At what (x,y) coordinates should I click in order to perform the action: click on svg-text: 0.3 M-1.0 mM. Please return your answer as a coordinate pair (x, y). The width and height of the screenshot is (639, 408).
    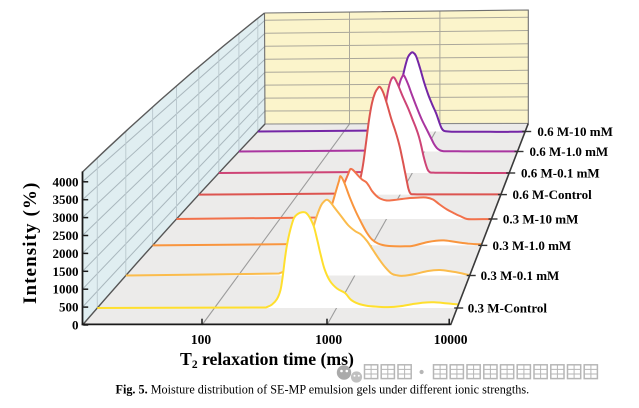
    Looking at the image, I should click on (532, 245).